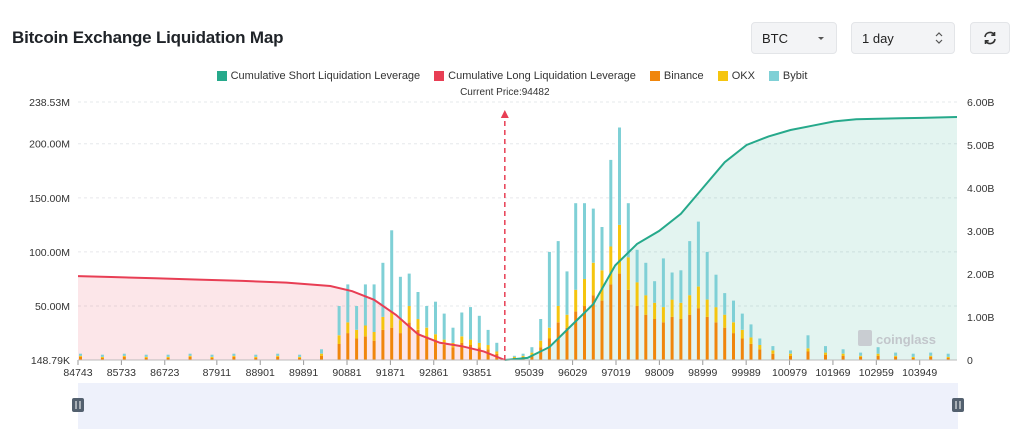  Describe the element at coordinates (49, 199) in the screenshot. I see `y-left-tick-label: 150.00M` at that location.